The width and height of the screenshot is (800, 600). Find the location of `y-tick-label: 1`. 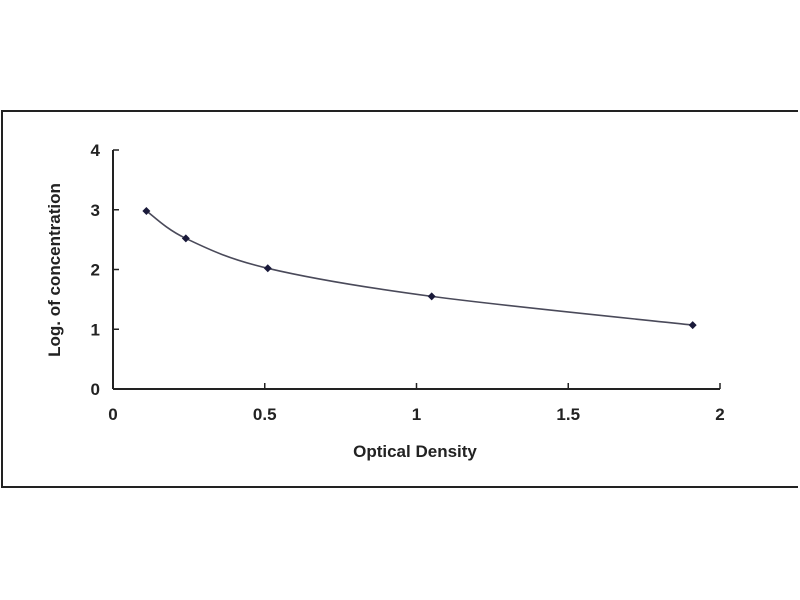

y-tick-label: 1 is located at coordinates (95, 329).